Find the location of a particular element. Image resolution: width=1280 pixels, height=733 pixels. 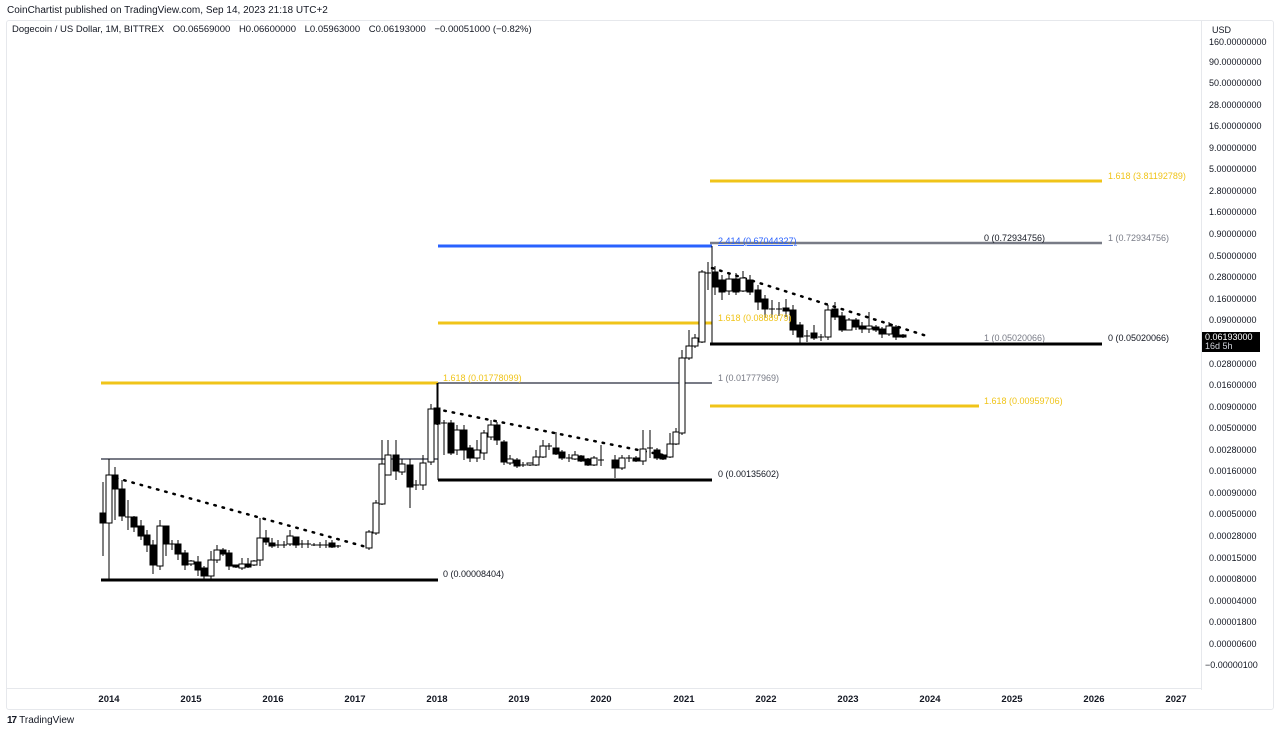

price-axis: USD is located at coordinates (1237, 355).